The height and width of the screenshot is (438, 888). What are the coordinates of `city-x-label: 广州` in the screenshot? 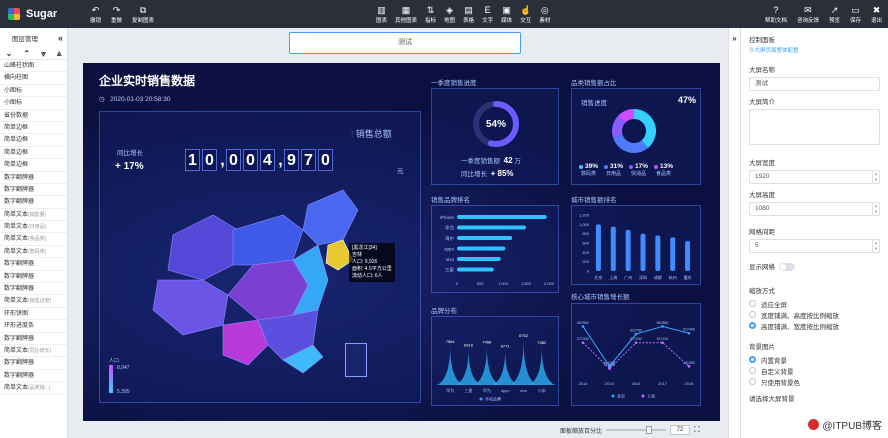 It's located at (628, 277).